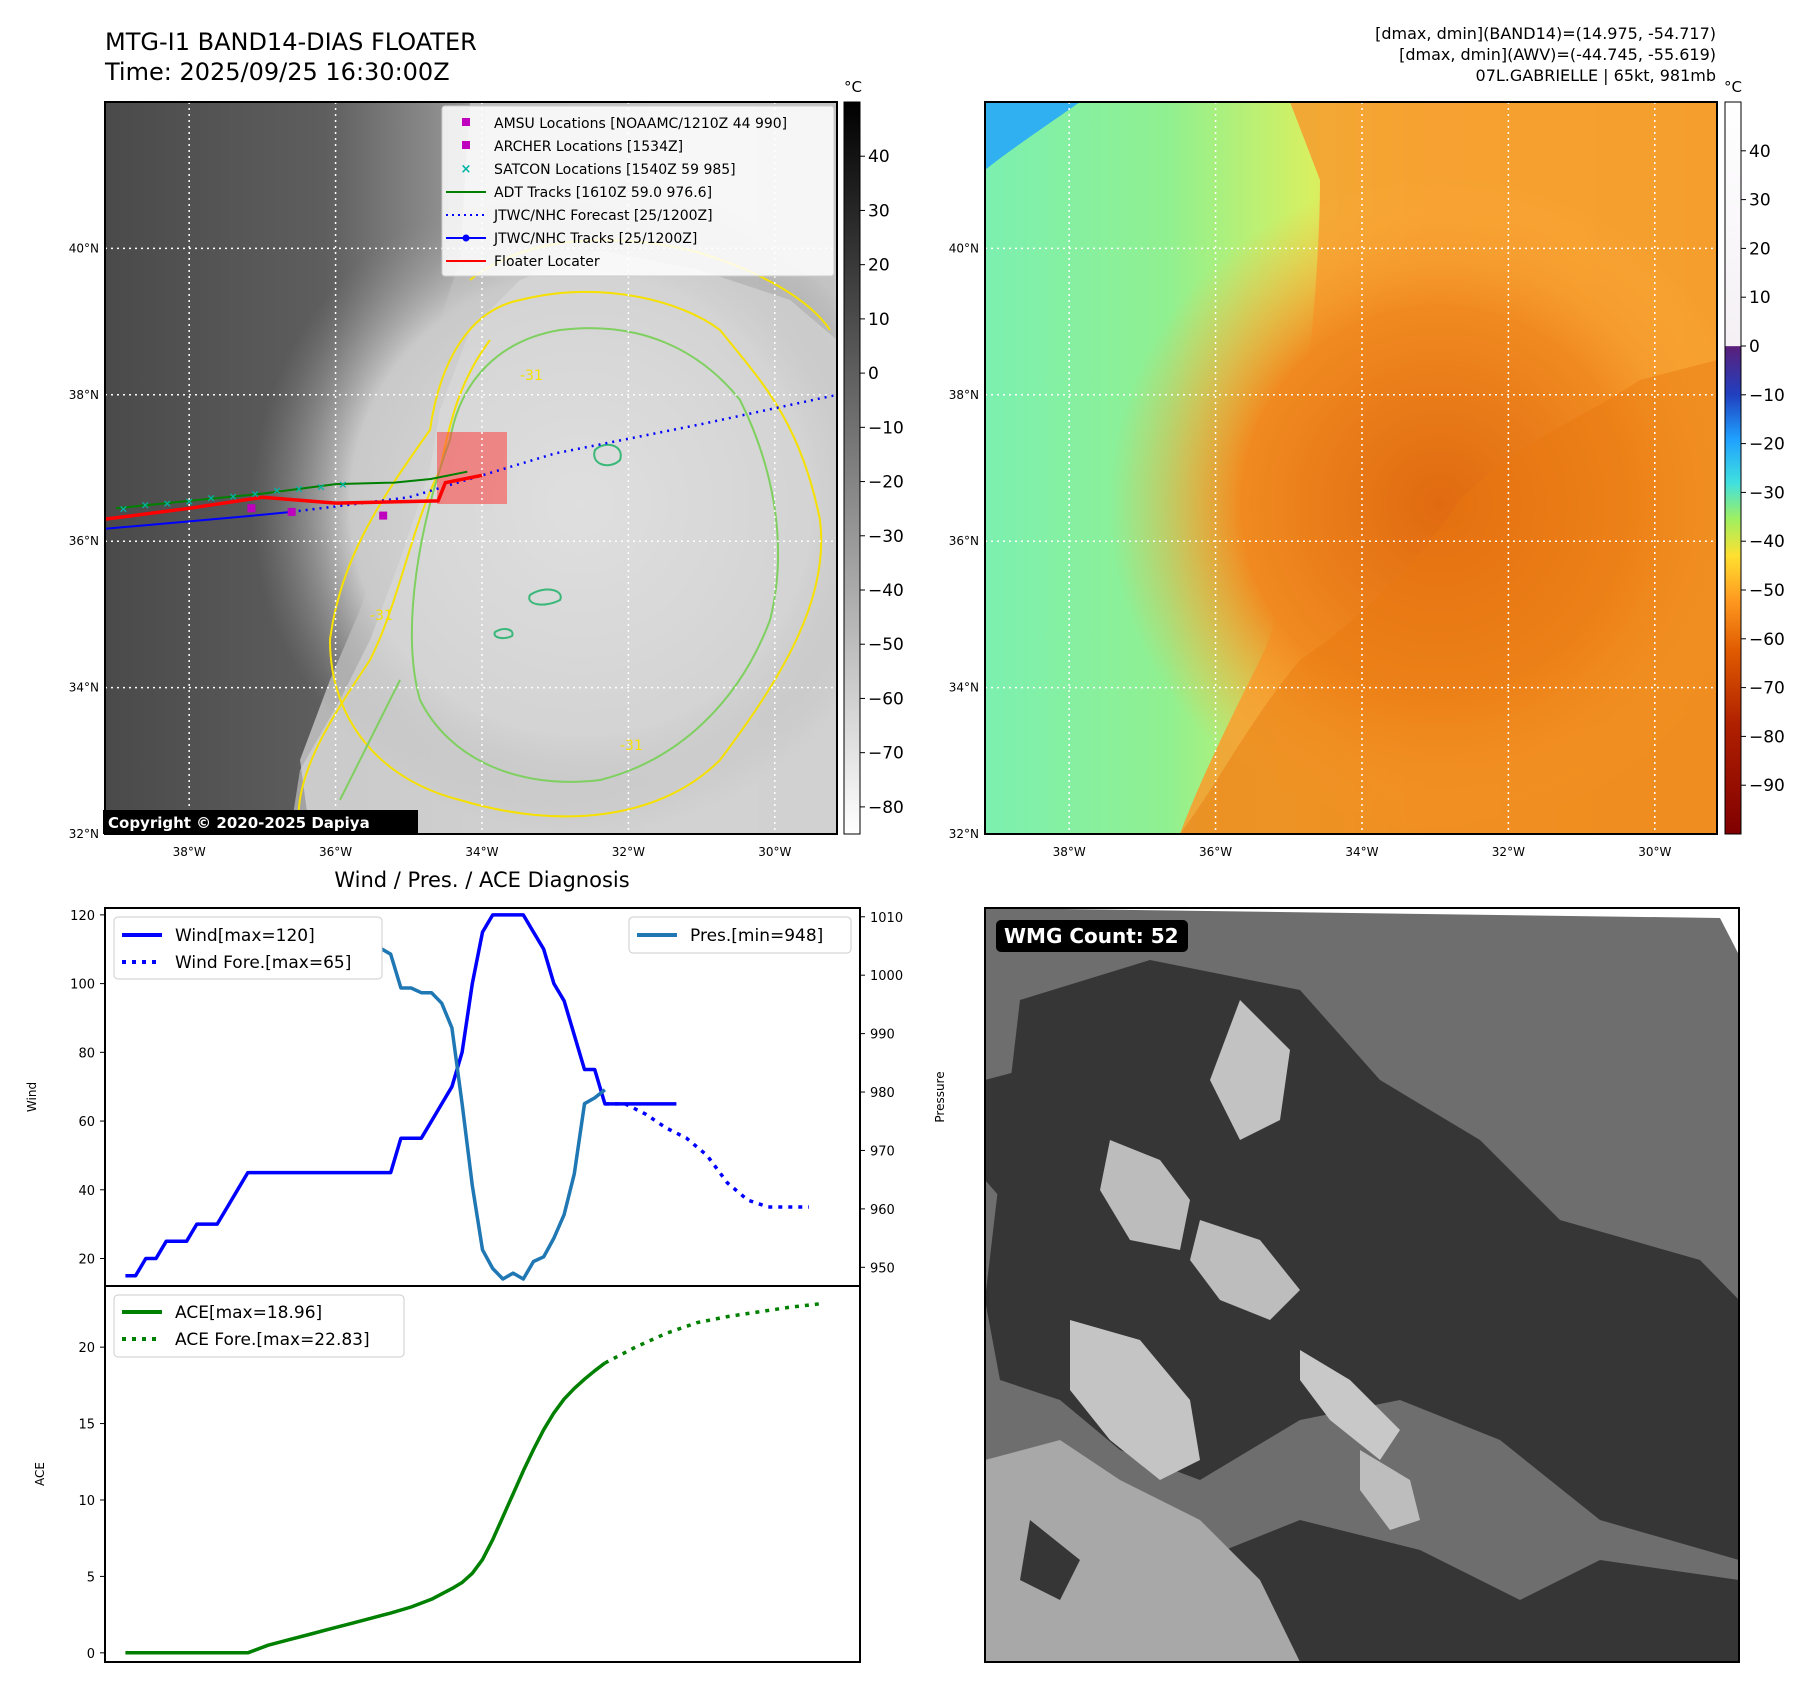 This screenshot has height=1690, width=1797. I want to click on legend-swatch-square, so click(466, 122).